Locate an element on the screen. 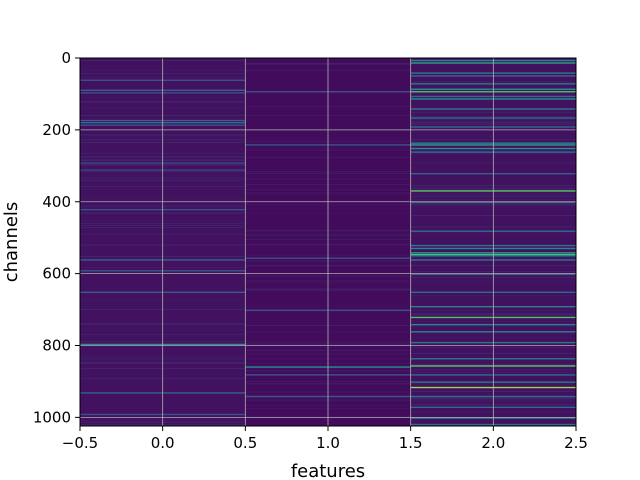  y-tick-label: 400 is located at coordinates (56, 202).